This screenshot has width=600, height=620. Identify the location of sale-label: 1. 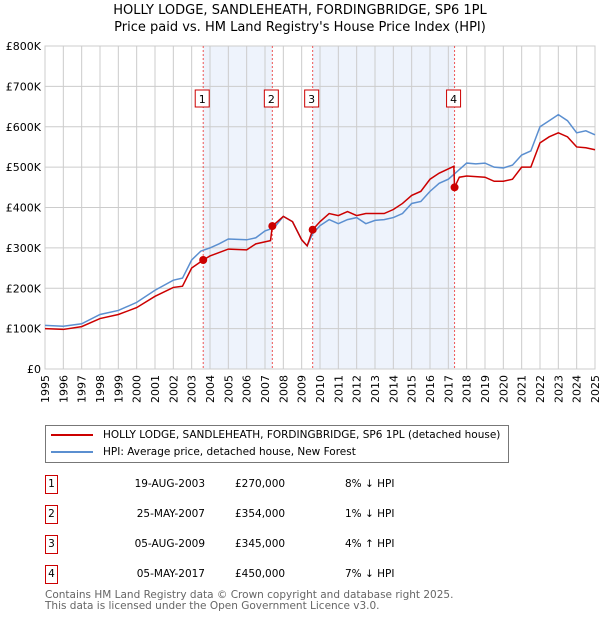
(202, 99).